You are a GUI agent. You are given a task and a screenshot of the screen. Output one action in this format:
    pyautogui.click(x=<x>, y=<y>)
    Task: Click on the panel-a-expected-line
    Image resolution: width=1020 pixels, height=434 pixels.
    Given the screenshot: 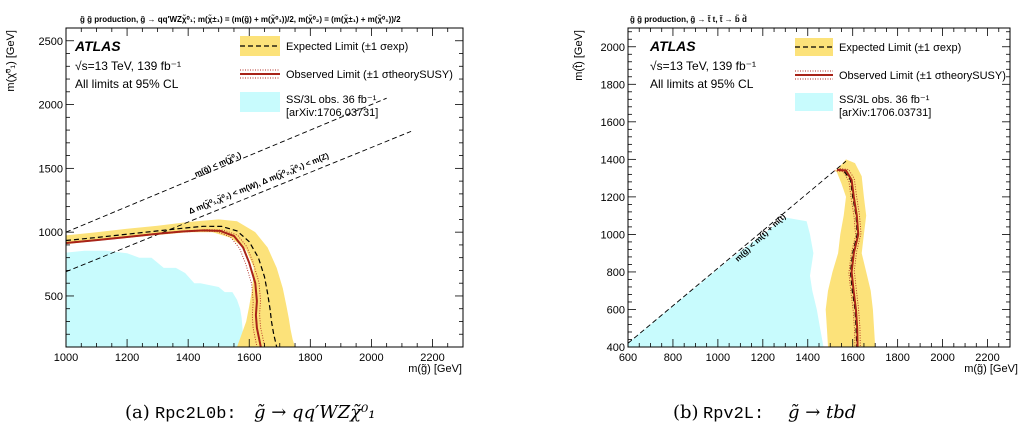 What is the action you would take?
    pyautogui.click(x=172, y=286)
    